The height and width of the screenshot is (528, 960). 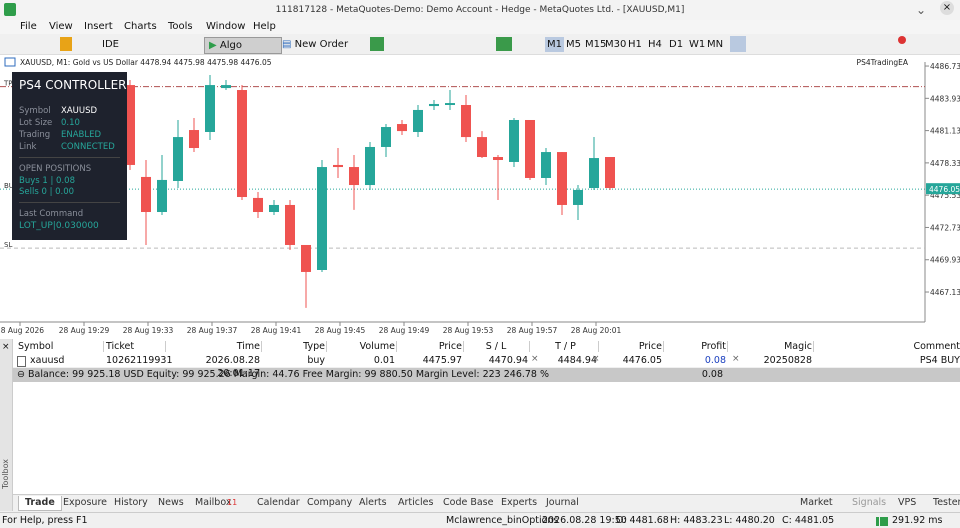 I want to click on bottom-tab: Calendar, so click(x=278, y=502).